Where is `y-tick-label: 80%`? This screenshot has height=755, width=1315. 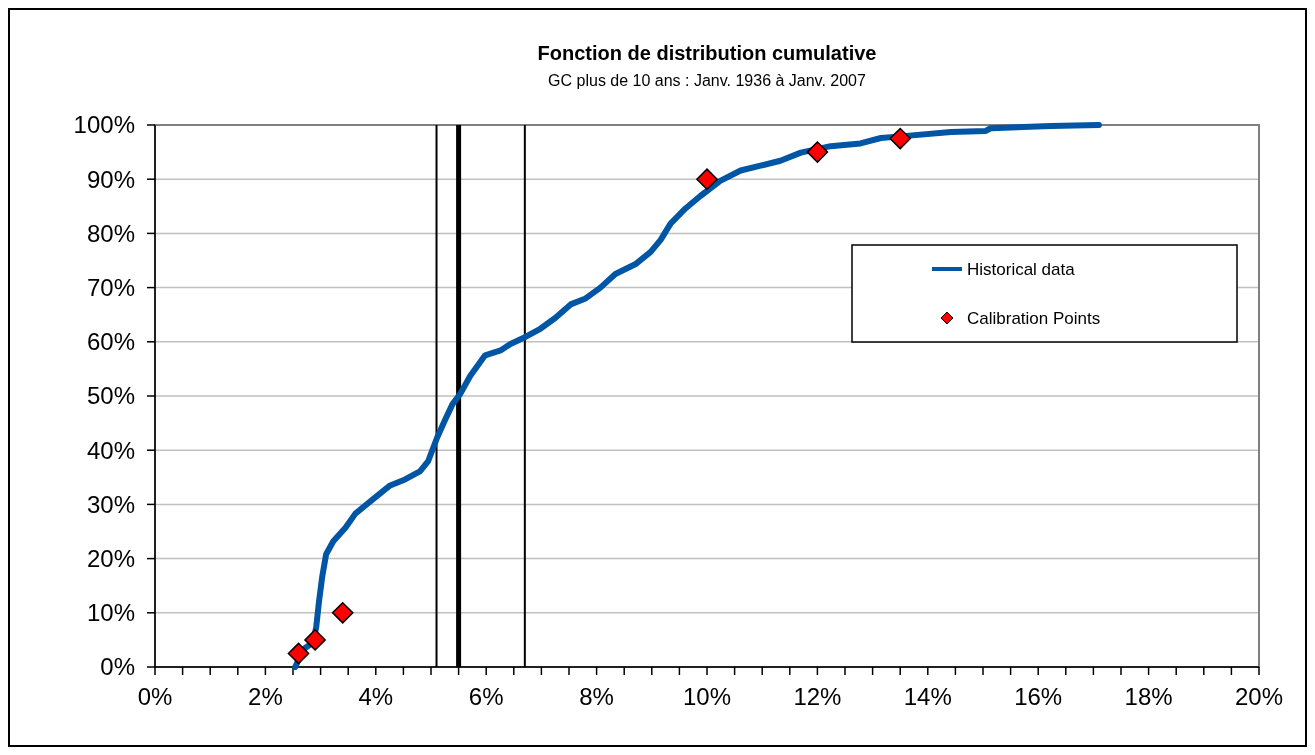
y-tick-label: 80% is located at coordinates (110, 233).